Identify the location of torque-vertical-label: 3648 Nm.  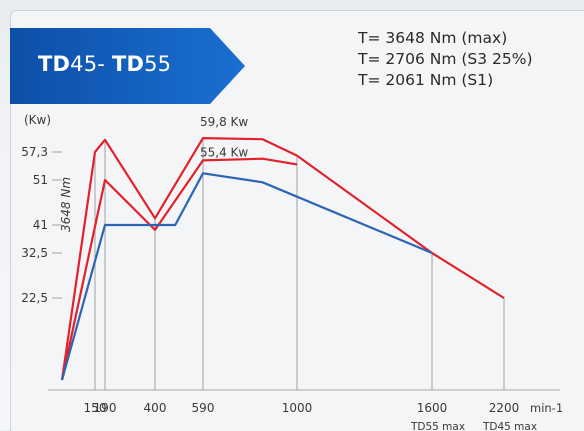
(66, 204).